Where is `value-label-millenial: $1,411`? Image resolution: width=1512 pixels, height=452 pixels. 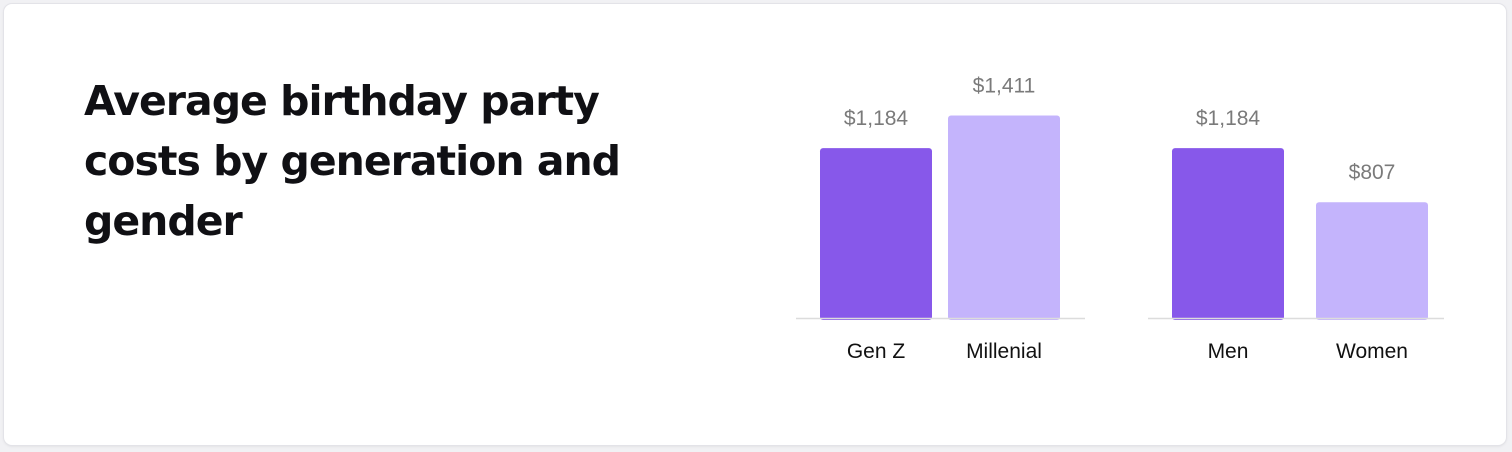
value-label-millenial: $1,411 is located at coordinates (1004, 86).